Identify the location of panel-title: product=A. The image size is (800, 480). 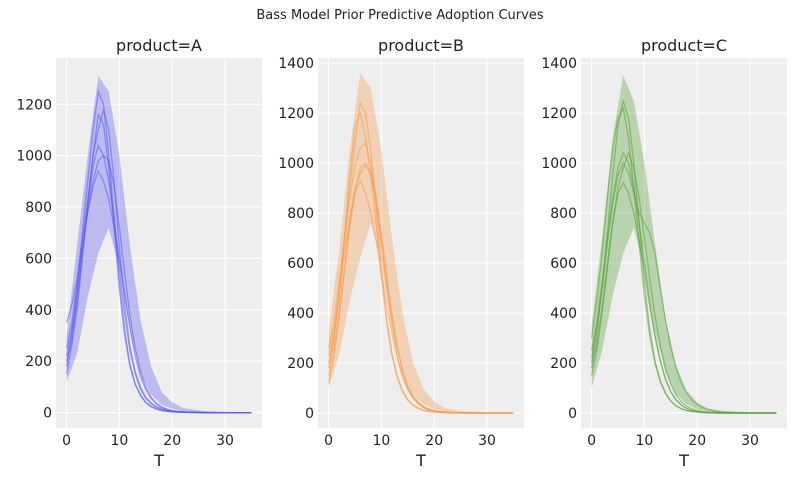
(159, 45).